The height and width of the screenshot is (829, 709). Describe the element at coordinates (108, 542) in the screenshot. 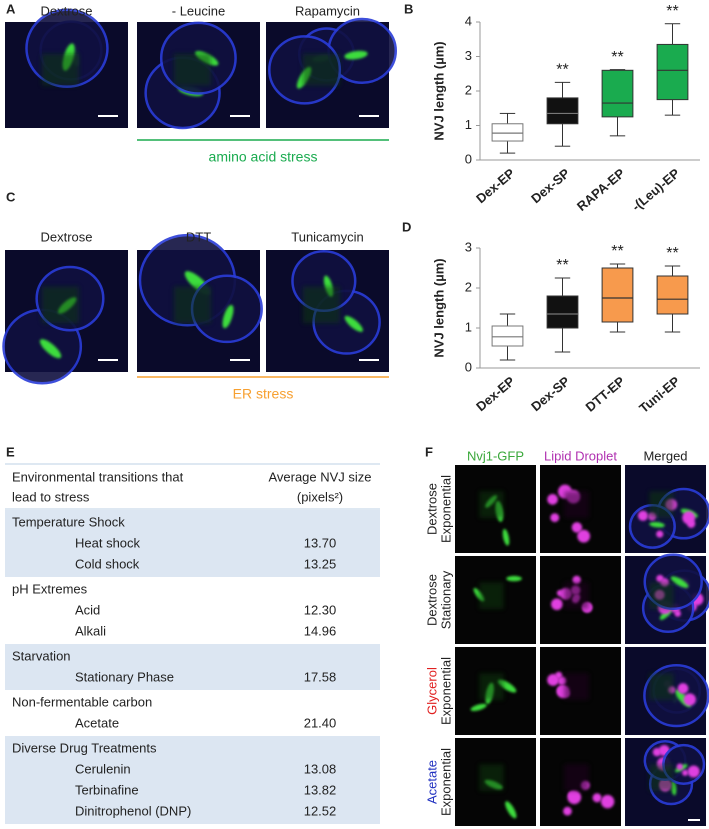

I see `row-label: Heat shock` at that location.